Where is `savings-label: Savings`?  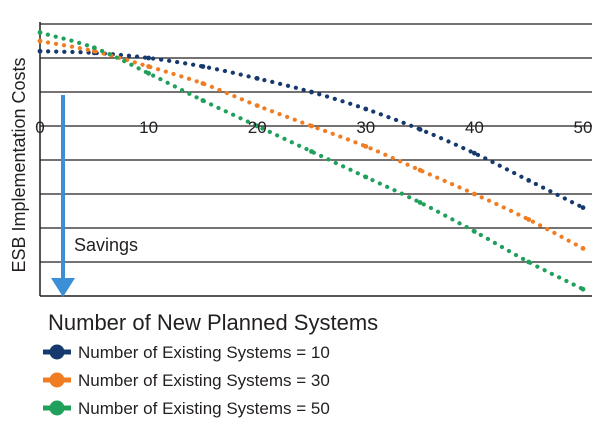 savings-label: Savings is located at coordinates (106, 245).